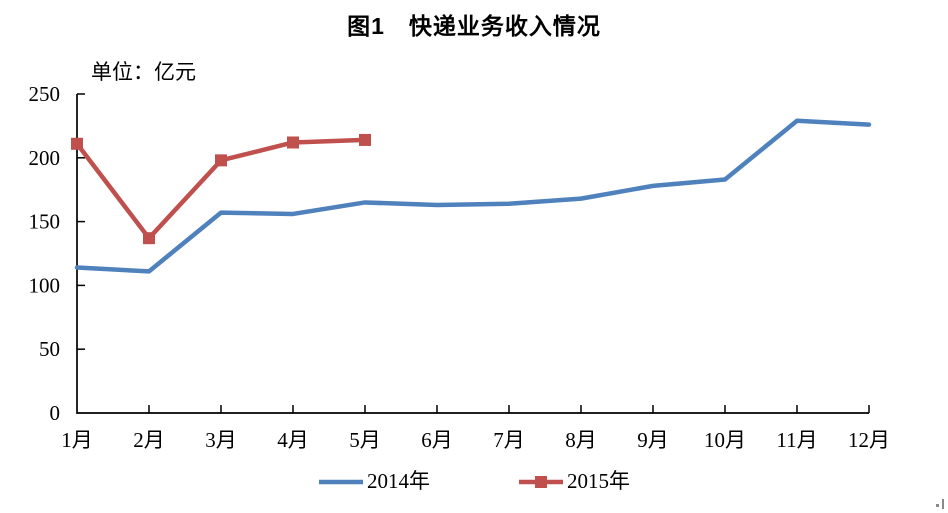 The width and height of the screenshot is (948, 513). What do you see at coordinates (221, 440) in the screenshot?
I see `x-axis-tick-label: 3月` at bounding box center [221, 440].